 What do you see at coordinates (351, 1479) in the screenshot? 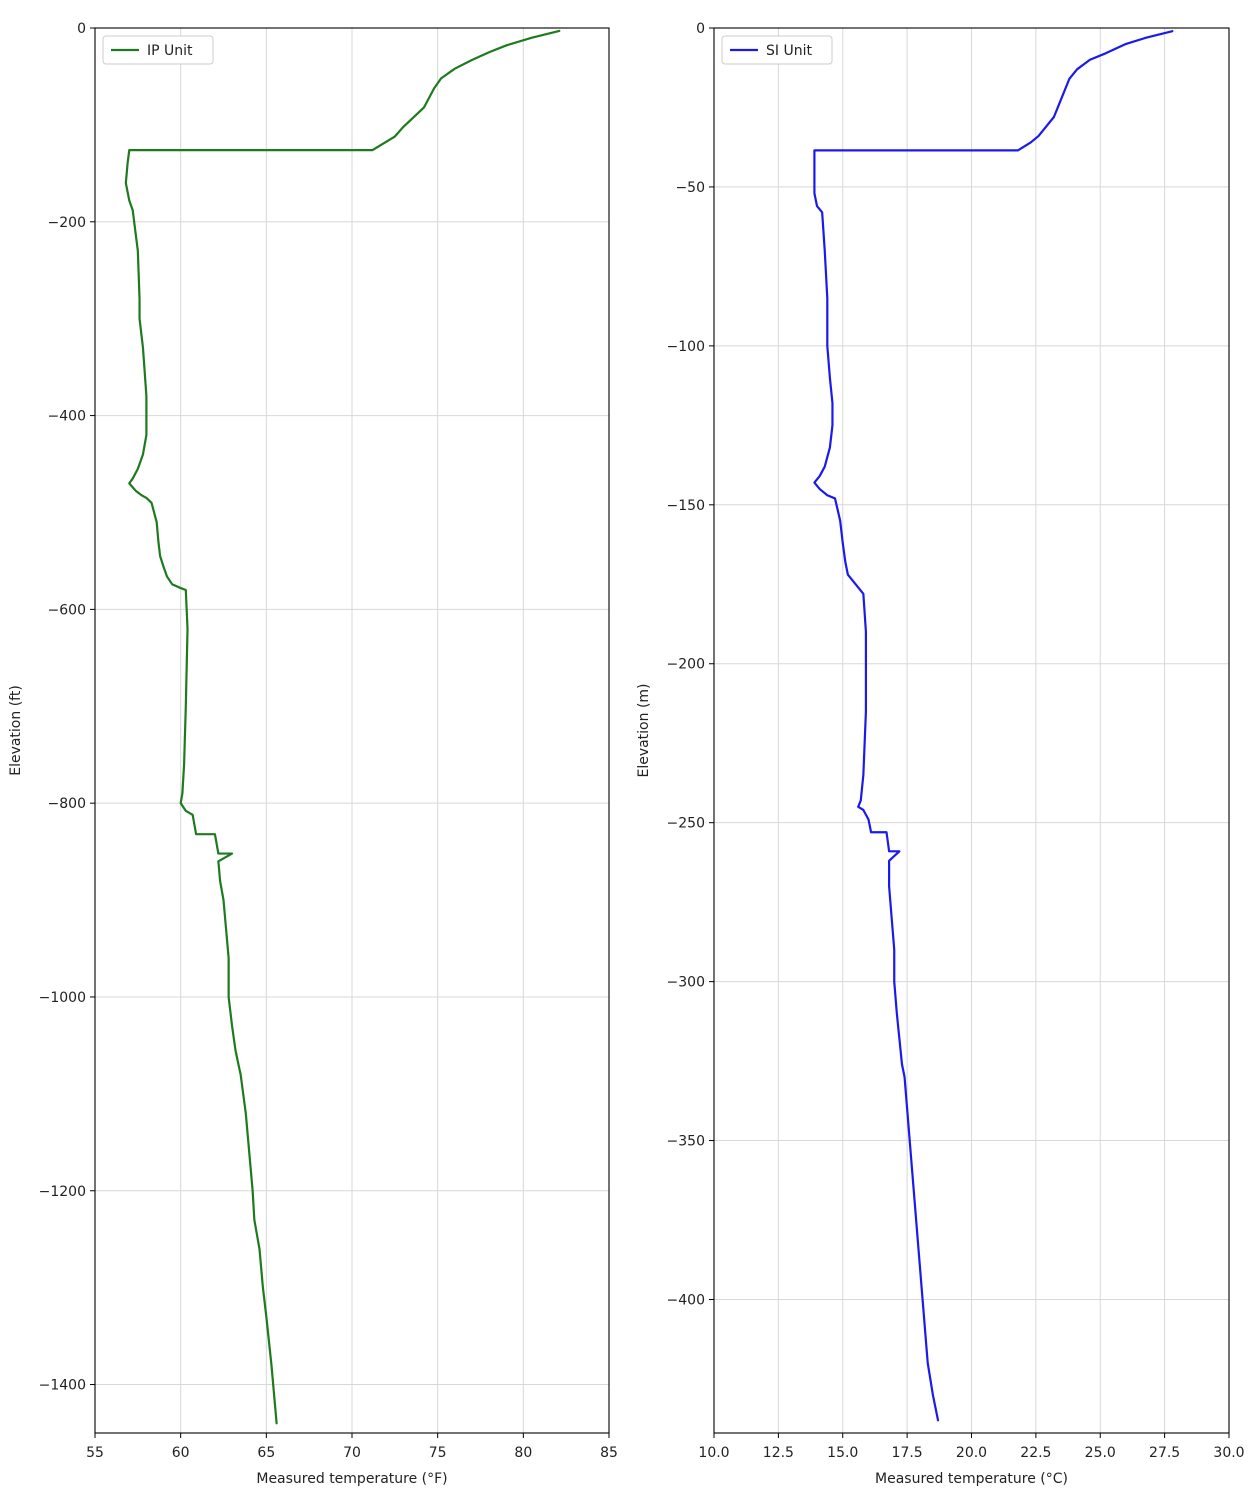
I see `x-axis-label: Measured temperature (°F)` at bounding box center [351, 1479].